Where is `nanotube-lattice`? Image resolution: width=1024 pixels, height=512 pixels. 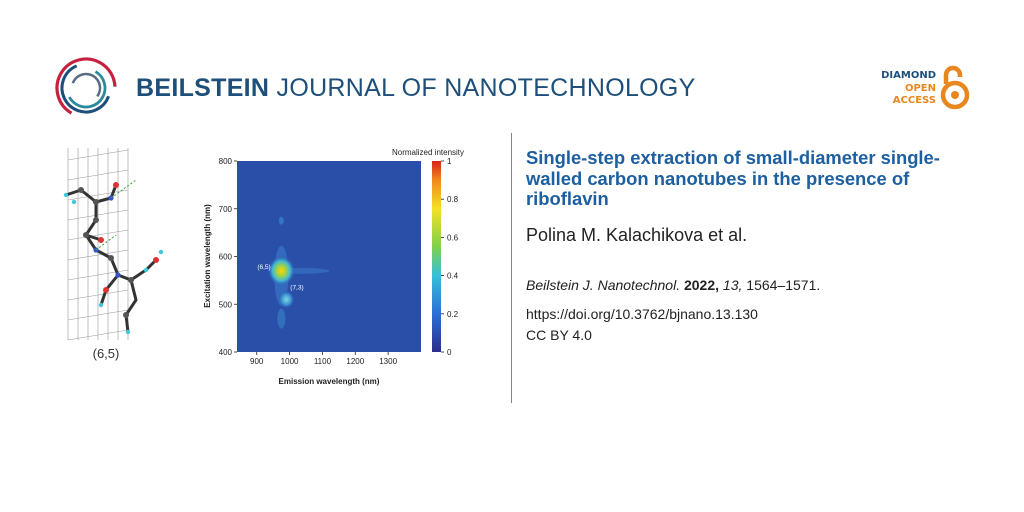
nanotube-lattice is located at coordinates (98, 244).